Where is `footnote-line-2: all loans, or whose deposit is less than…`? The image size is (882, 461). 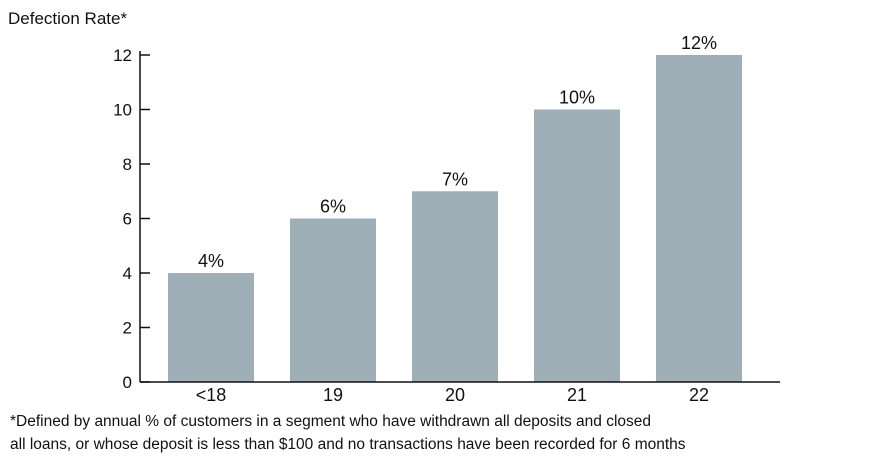
footnote-line-2: all loans, or whose deposit is less than… is located at coordinates (348, 444).